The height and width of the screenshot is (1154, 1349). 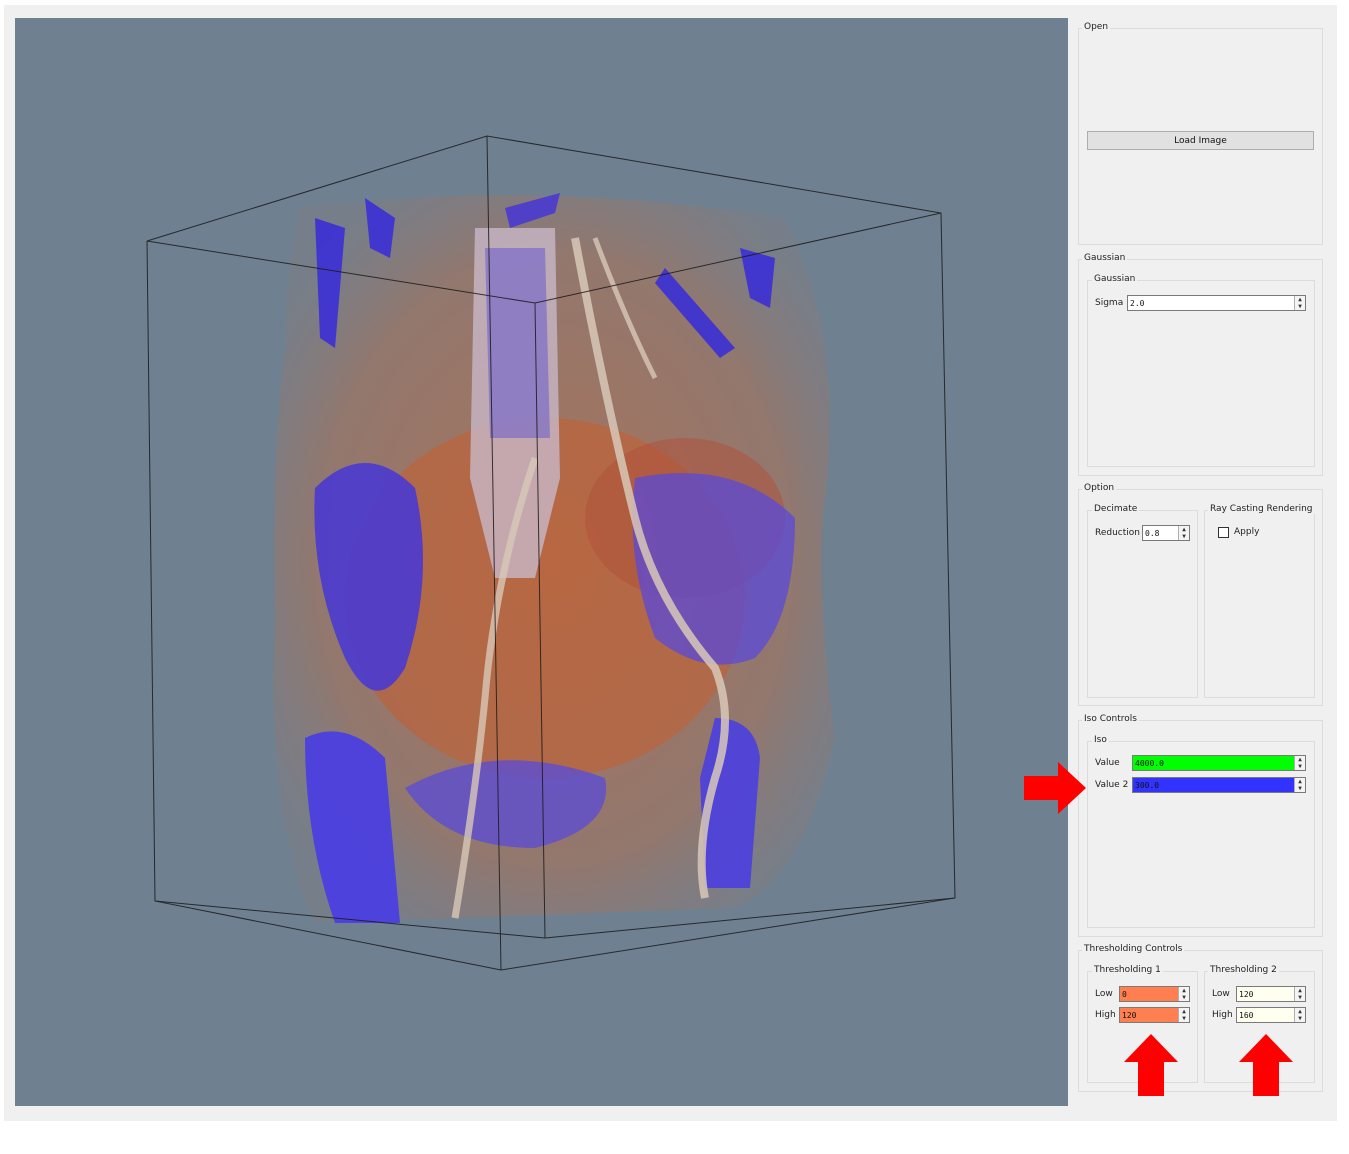 I want to click on apply-checkbox, so click(x=1223, y=532).